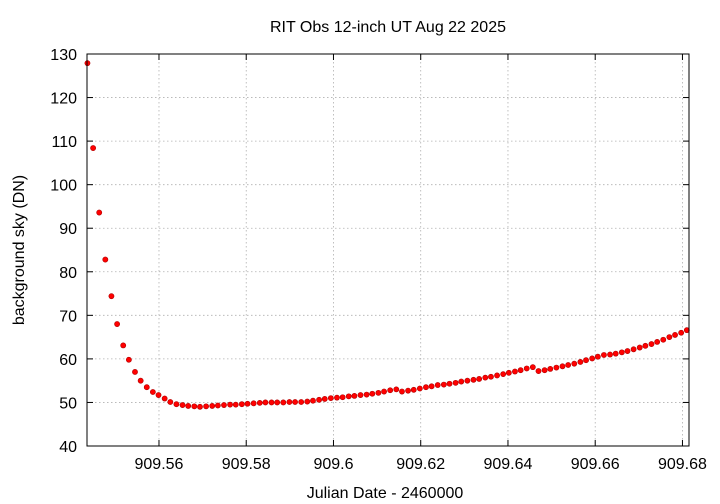  What do you see at coordinates (63, 55) in the screenshot?
I see `y-tick-label: 130` at bounding box center [63, 55].